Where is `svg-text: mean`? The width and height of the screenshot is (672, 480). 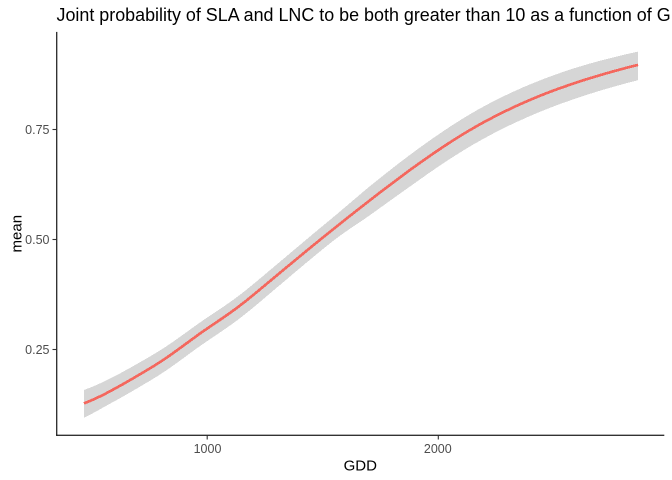 svg-text: mean is located at coordinates (16, 234).